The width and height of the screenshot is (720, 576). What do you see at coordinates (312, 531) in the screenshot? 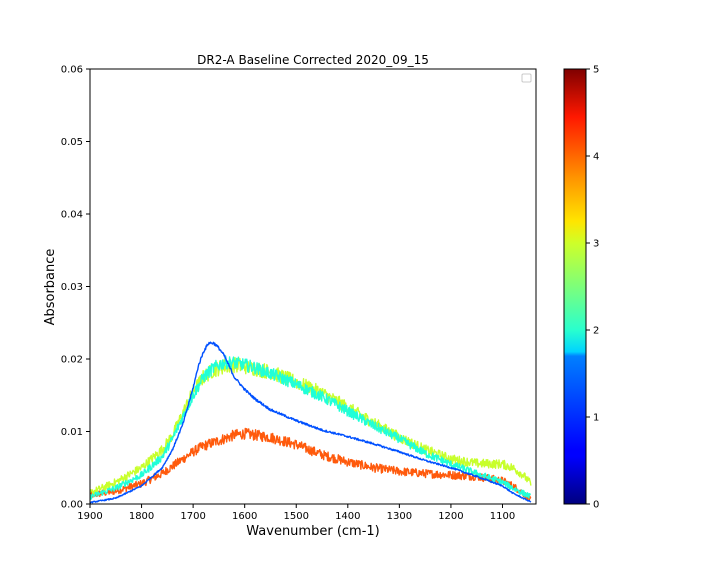
I see `x-axis-title: Wavenumber (cm-1)` at bounding box center [312, 531].